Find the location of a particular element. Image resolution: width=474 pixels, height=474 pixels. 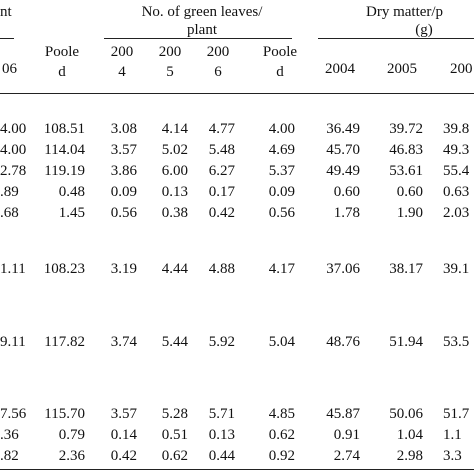

table-cell: 5.37 is located at coordinates (281, 171).